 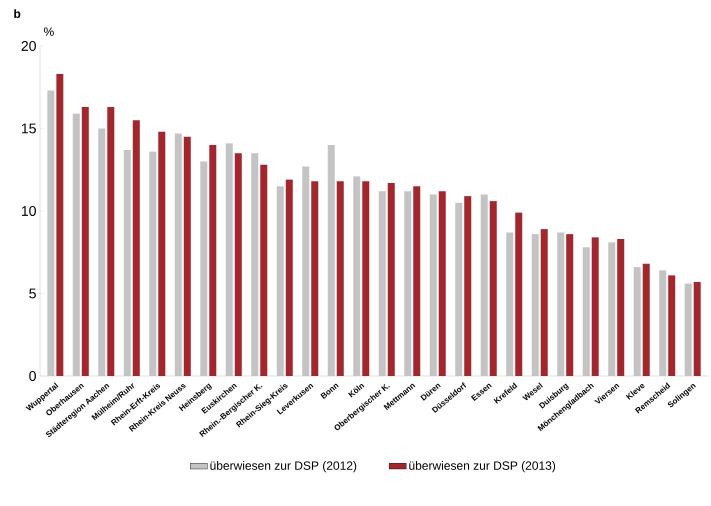 What do you see at coordinates (29, 46) in the screenshot?
I see `y-tick-label: 20` at bounding box center [29, 46].